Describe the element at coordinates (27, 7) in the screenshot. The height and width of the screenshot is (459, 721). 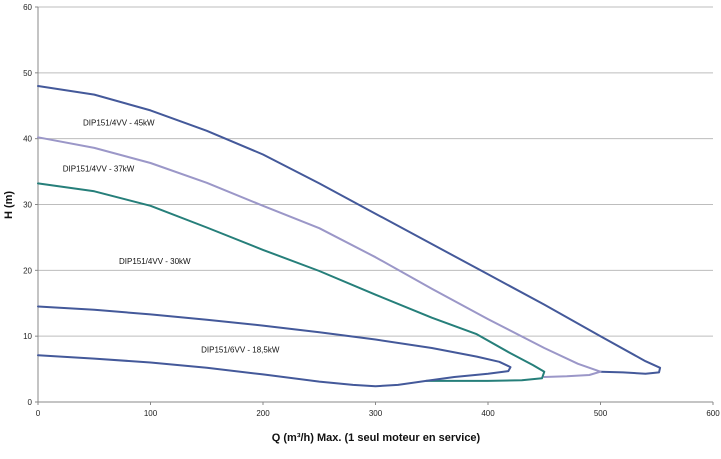
I see `y-tick-label: 60` at that location.